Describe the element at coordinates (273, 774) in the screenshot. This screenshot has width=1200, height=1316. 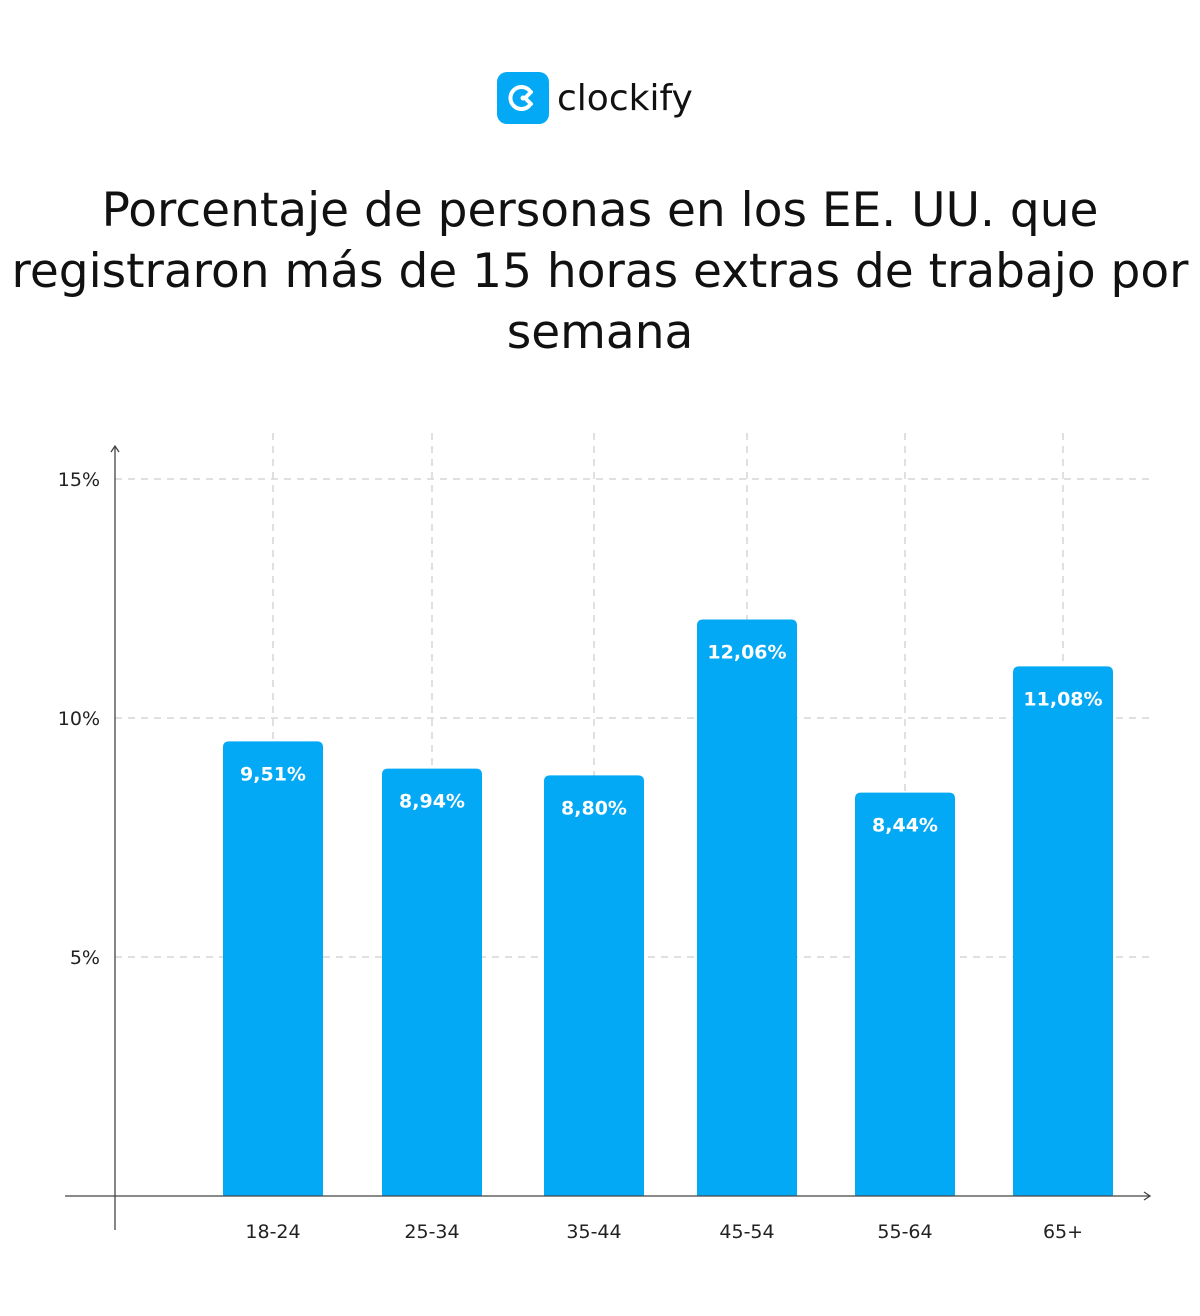
I see `data-label: 9,51%` at that location.